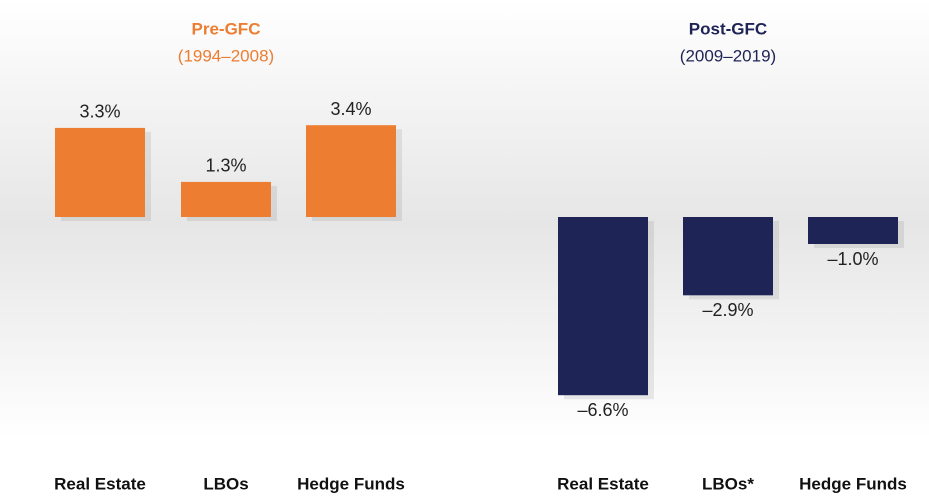  Describe the element at coordinates (225, 166) in the screenshot. I see `value-label: 1.3%` at that location.